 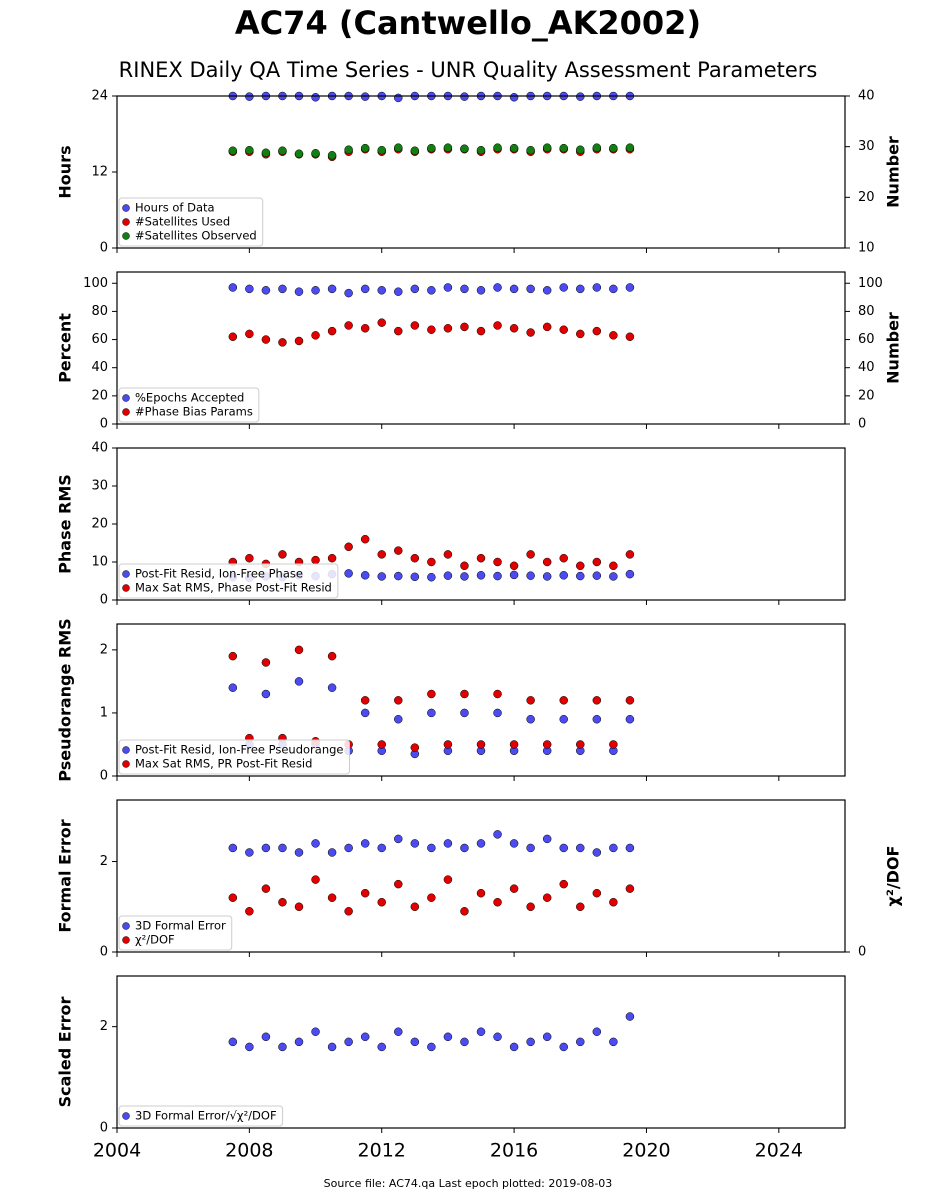 What do you see at coordinates (866, 96) in the screenshot?
I see `y2-tick-label: 40` at bounding box center [866, 96].